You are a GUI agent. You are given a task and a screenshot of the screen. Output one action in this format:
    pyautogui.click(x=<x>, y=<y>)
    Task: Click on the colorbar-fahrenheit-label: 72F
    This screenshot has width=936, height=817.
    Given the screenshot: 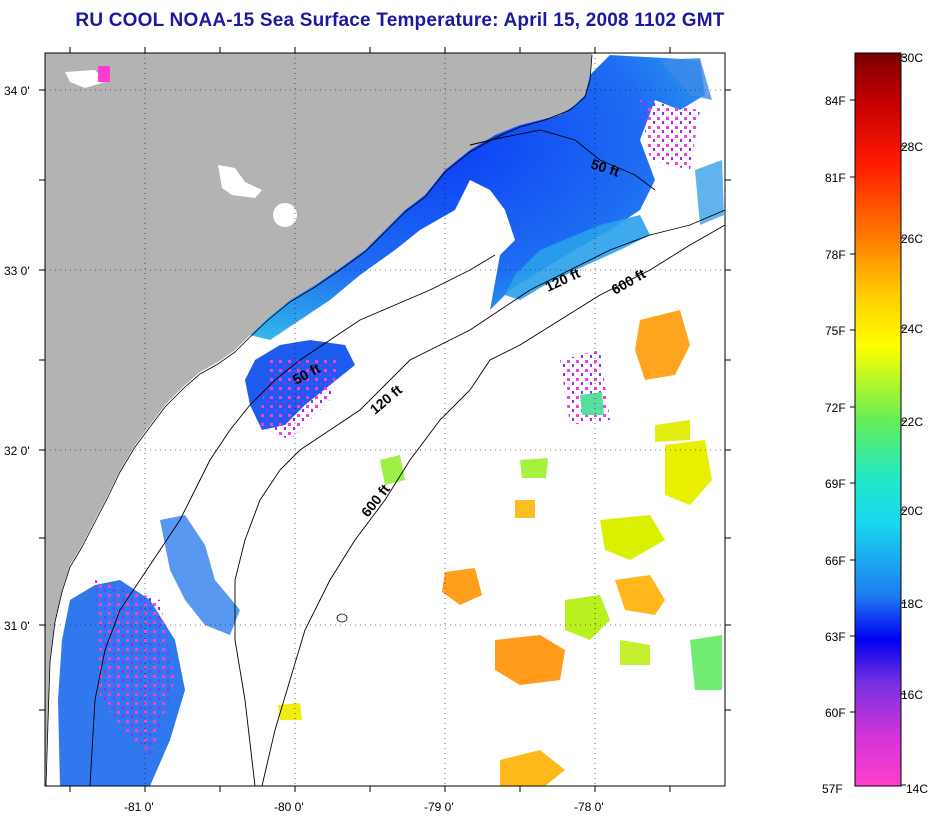 What is the action you would take?
    pyautogui.click(x=835, y=408)
    